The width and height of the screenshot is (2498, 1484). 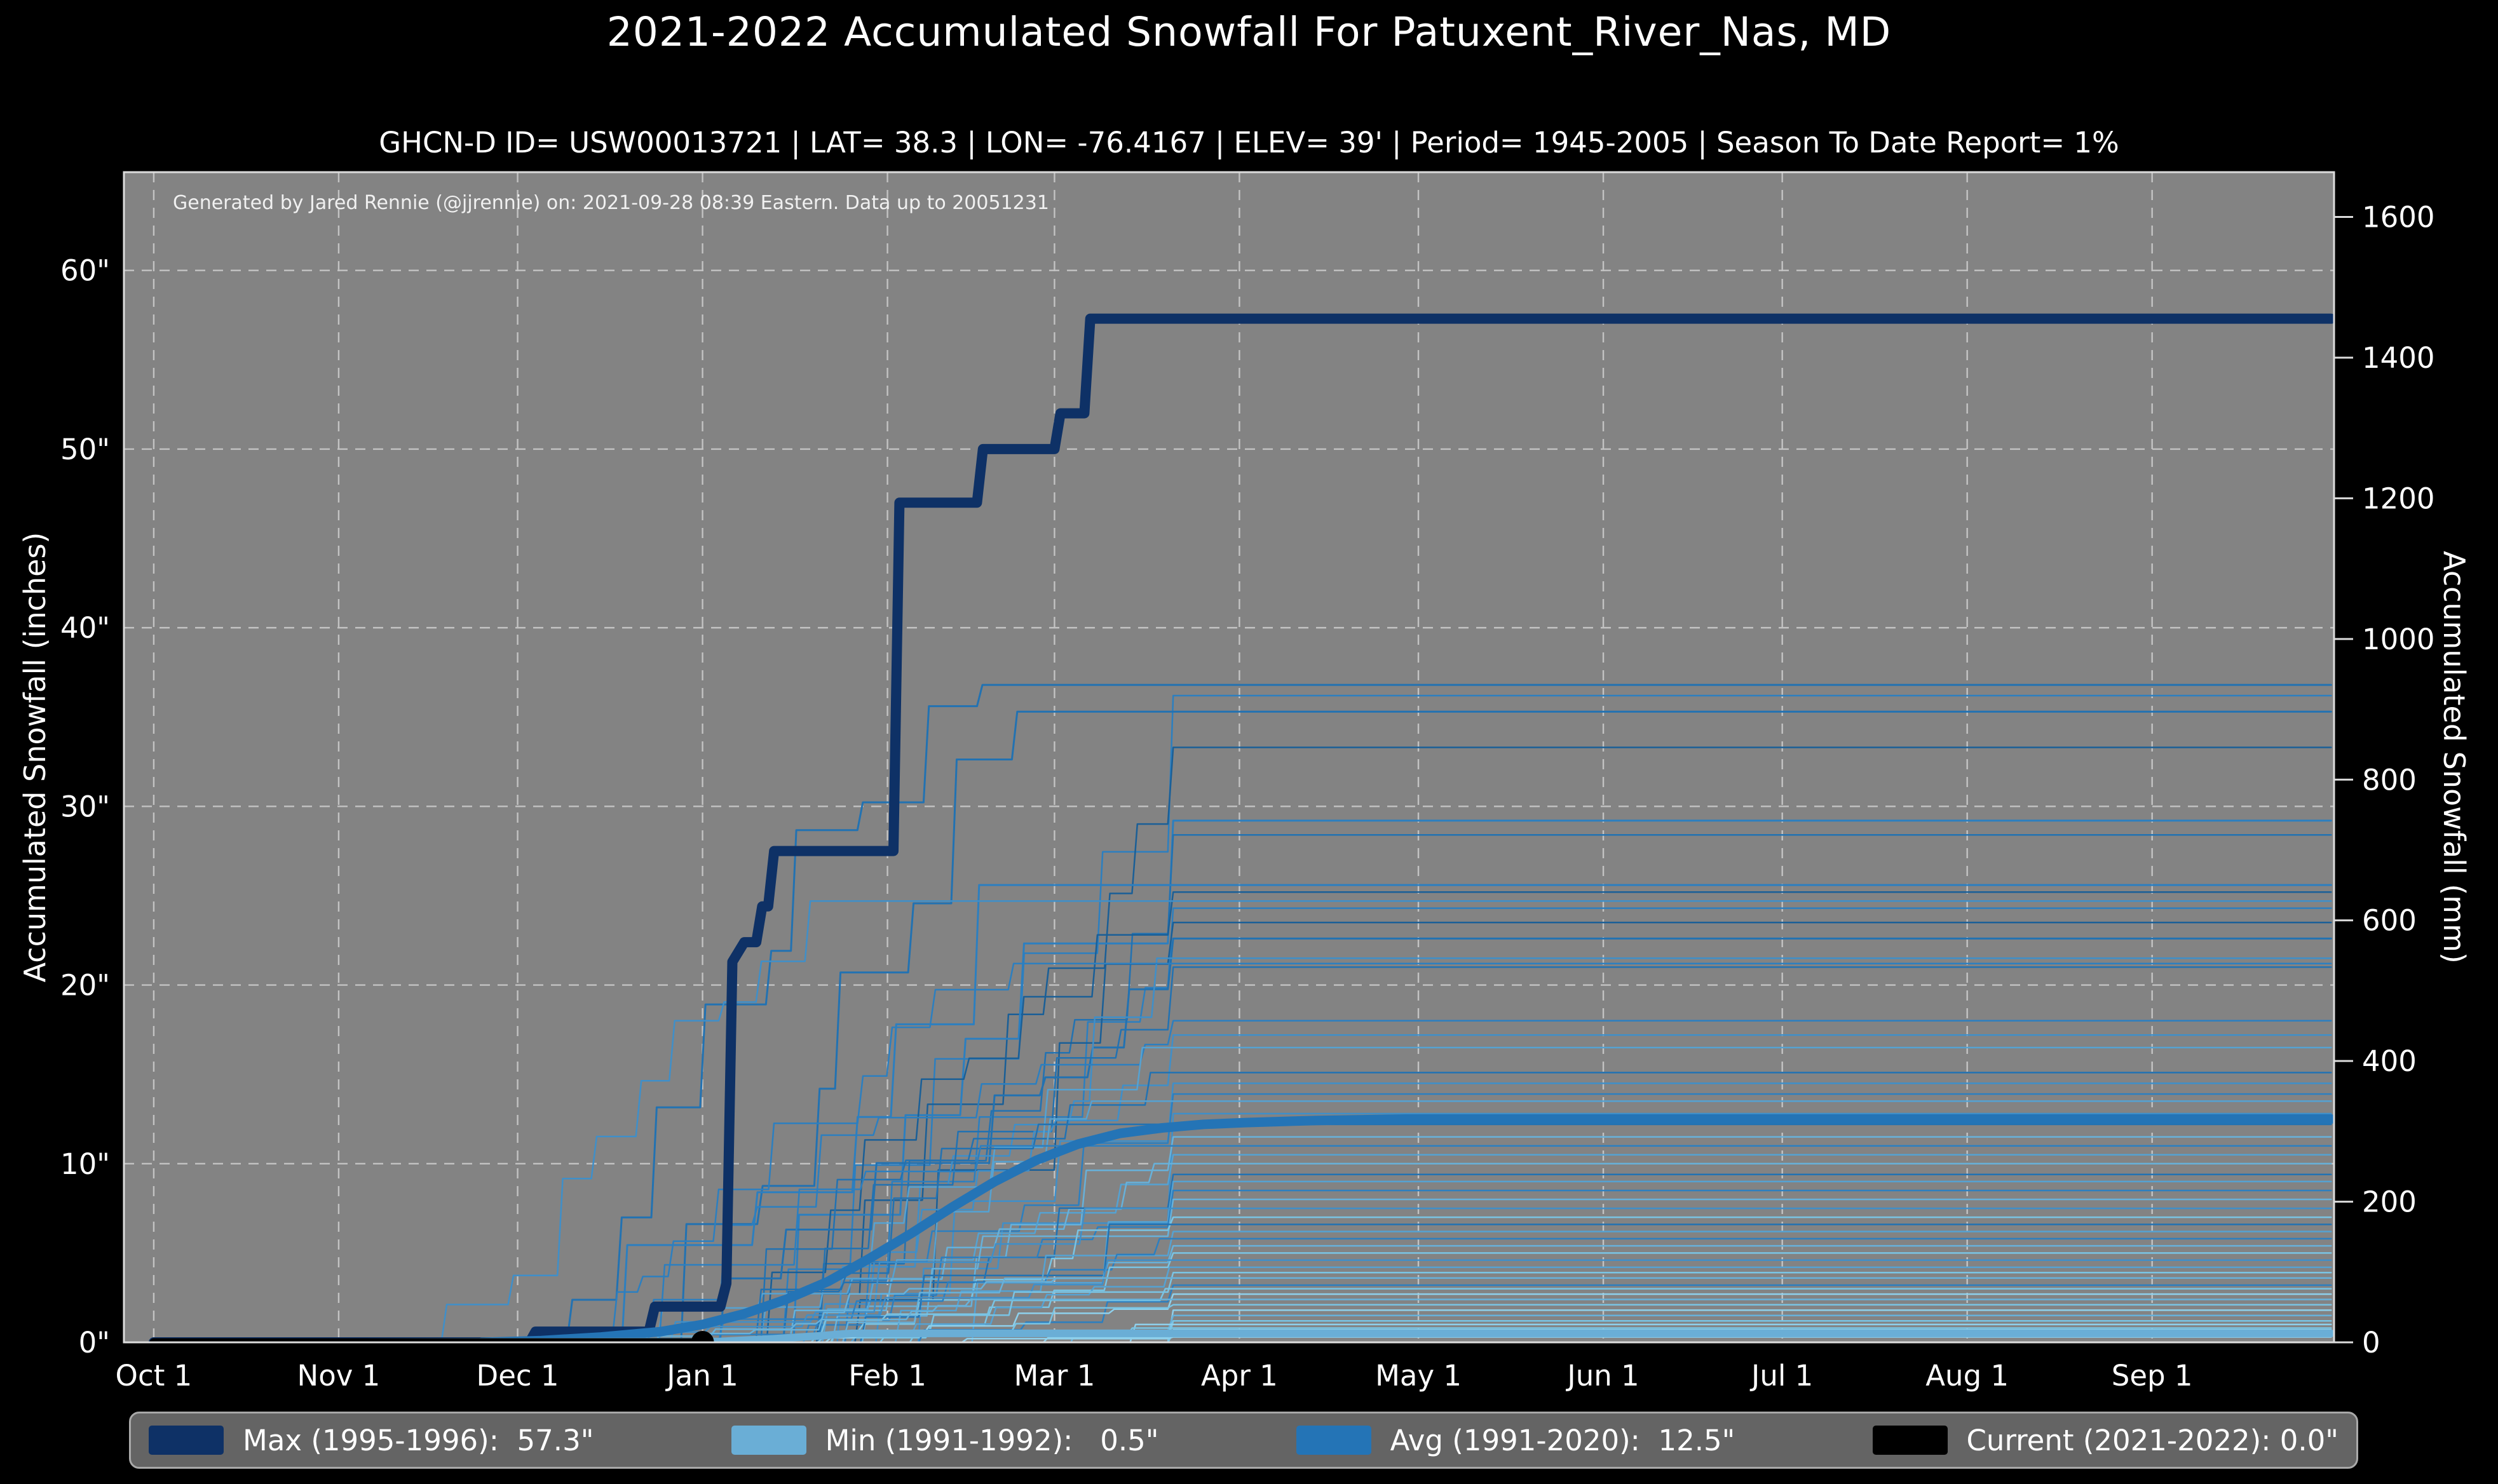 What do you see at coordinates (701, 1376) in the screenshot?
I see `svg-text: Jan 1` at bounding box center [701, 1376].